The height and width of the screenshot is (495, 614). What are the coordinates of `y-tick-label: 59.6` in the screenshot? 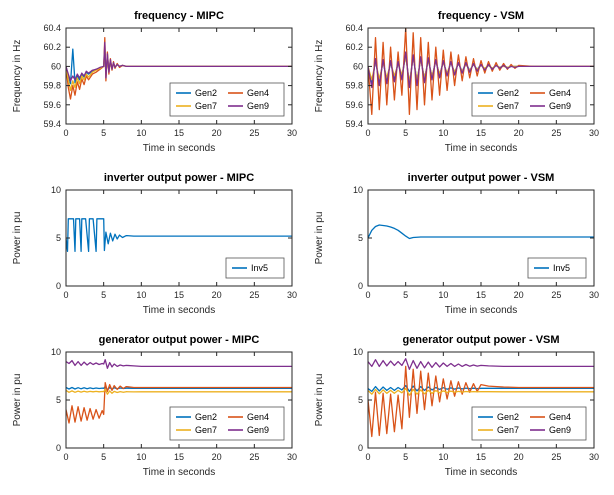 It's located at (354, 105).